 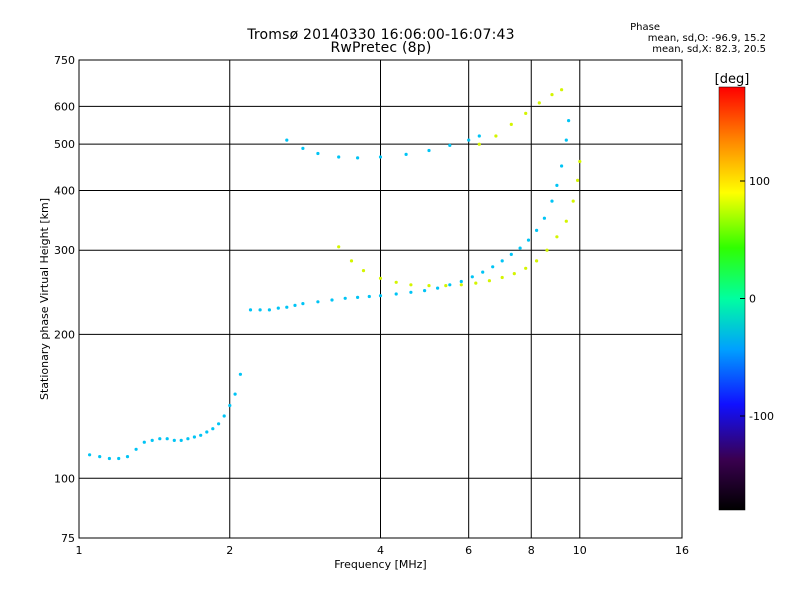 What do you see at coordinates (64, 334) in the screenshot?
I see `y-tick-label: 200` at bounding box center [64, 334].